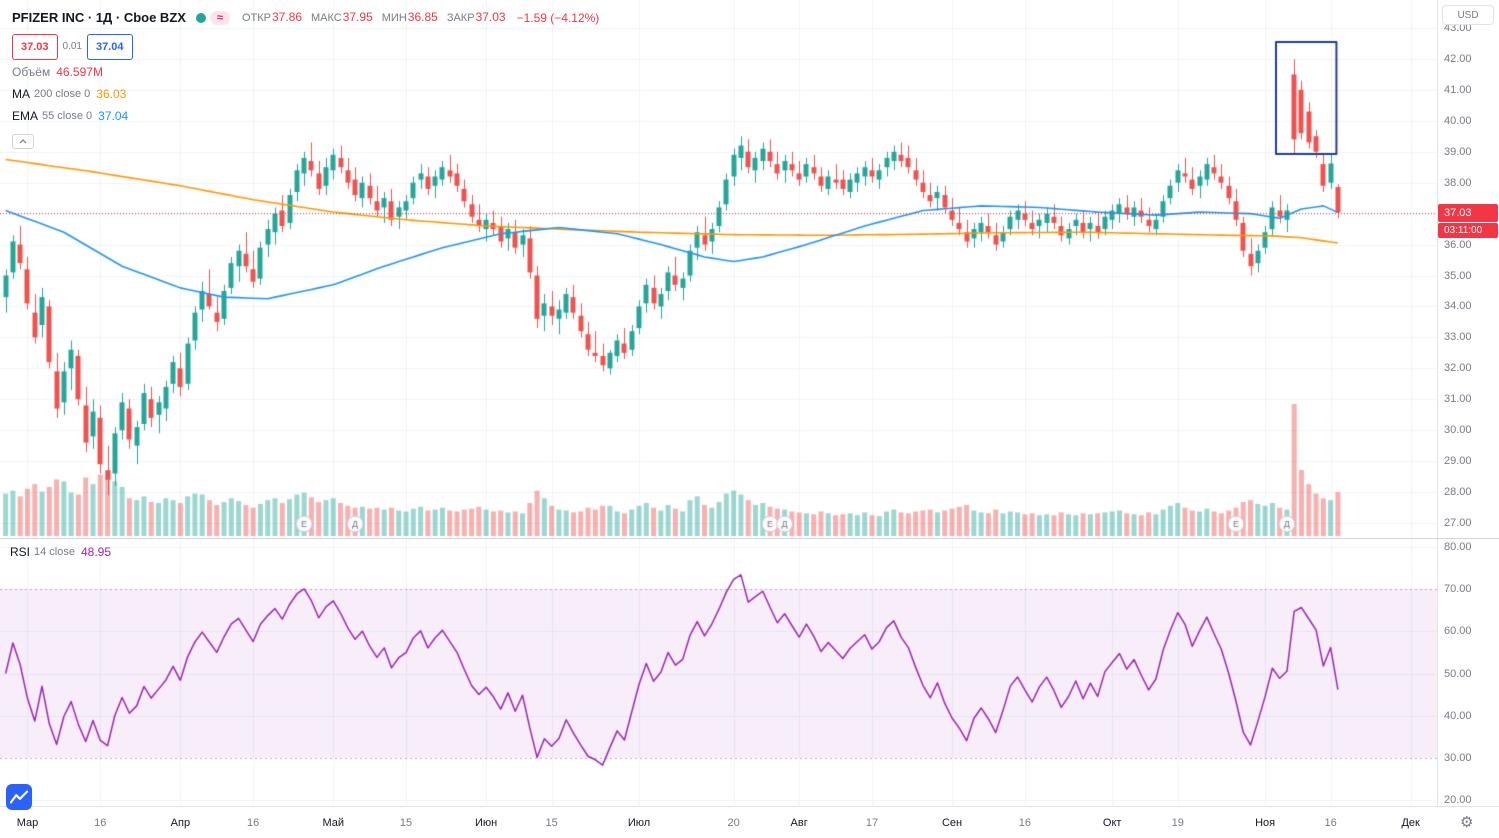 The image size is (1499, 838). Describe the element at coordinates (305, 72) in the screenshot. I see `volume-legend: Объём 46.597M` at that location.